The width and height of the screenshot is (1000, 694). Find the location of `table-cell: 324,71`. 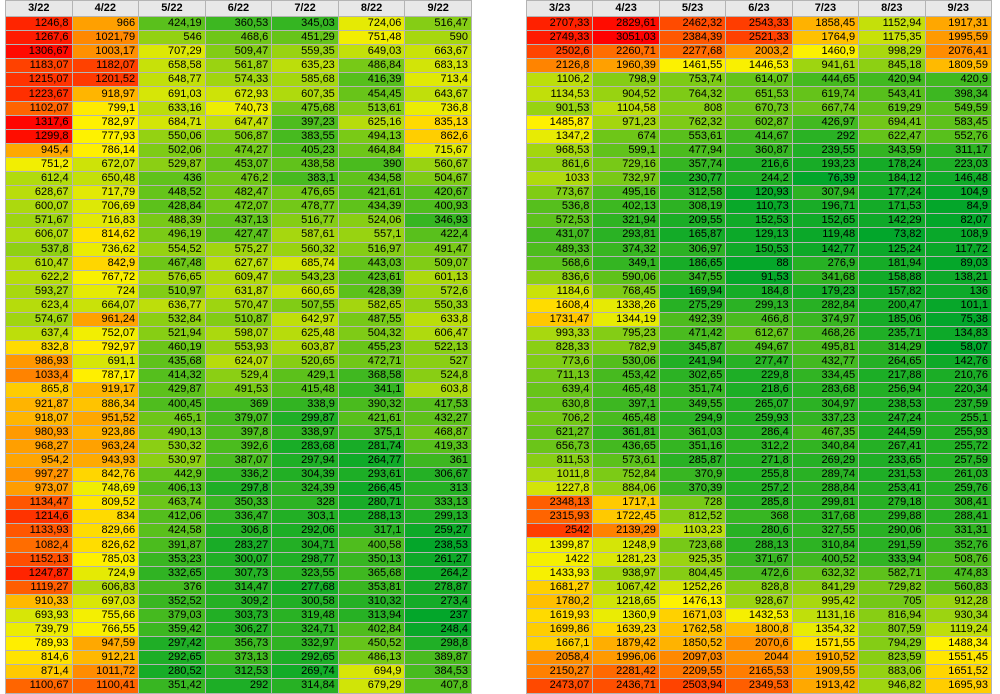

table-cell: 324,71 is located at coordinates (305, 630).